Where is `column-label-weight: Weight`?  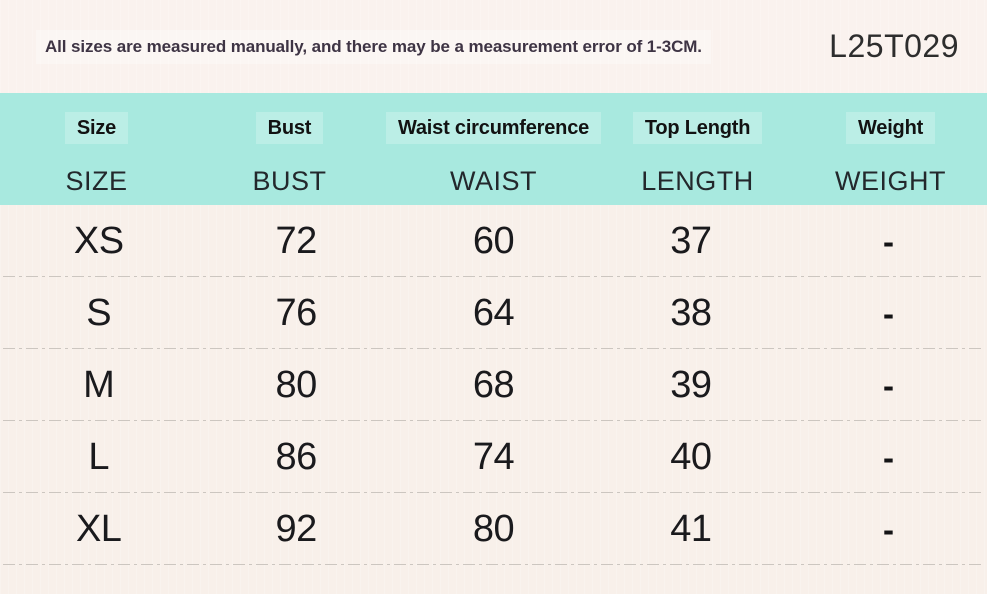
column-label-weight: Weight is located at coordinates (890, 127).